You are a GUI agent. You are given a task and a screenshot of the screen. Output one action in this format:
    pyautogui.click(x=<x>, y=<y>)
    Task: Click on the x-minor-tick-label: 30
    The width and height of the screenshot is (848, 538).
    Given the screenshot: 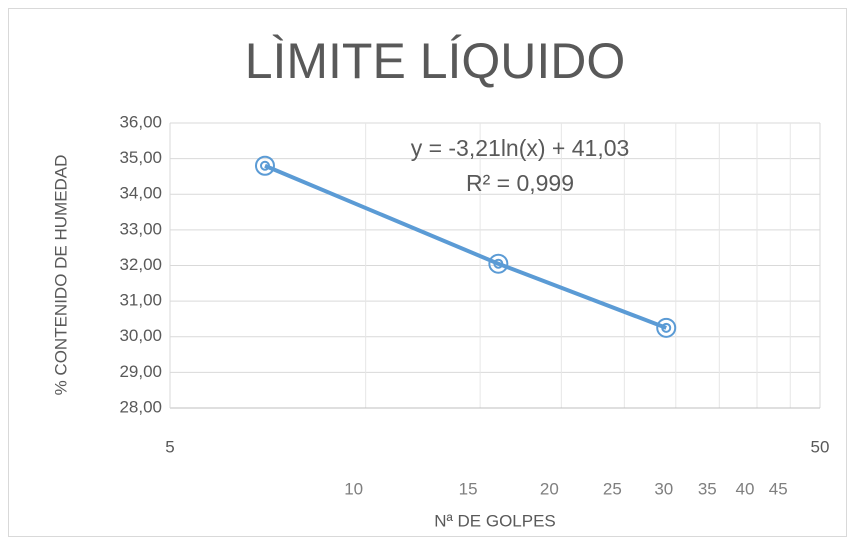 What is the action you would take?
    pyautogui.click(x=663, y=488)
    